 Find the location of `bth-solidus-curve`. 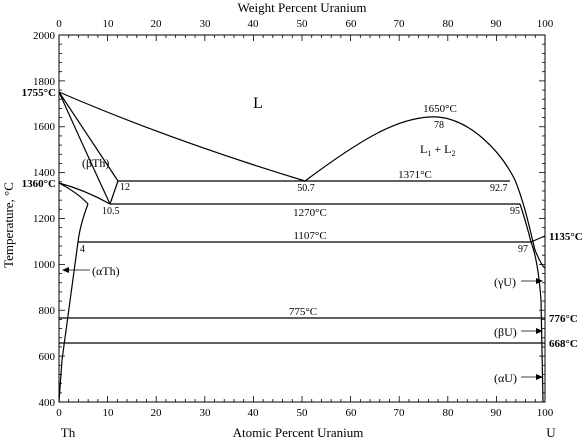

bth-solidus-curve is located at coordinates (84, 148).